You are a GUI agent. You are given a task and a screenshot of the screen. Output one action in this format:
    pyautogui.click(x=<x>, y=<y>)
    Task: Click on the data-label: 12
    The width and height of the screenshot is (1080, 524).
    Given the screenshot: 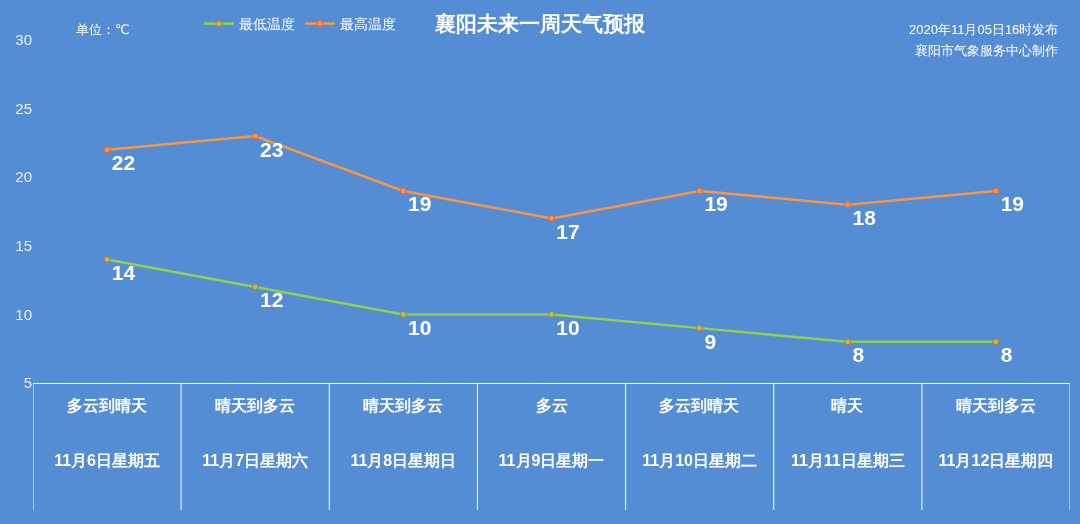 What is the action you would take?
    pyautogui.click(x=271, y=300)
    